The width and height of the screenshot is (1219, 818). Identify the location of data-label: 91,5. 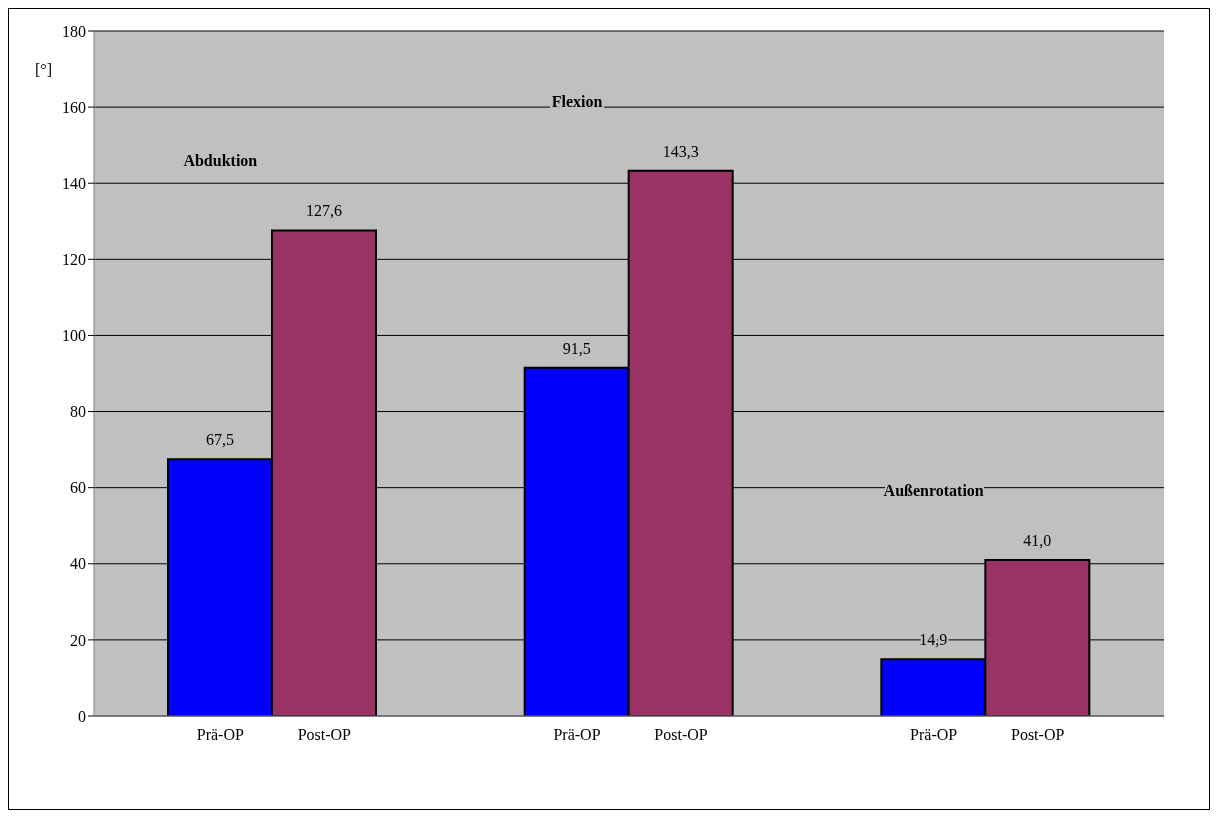
(576, 348).